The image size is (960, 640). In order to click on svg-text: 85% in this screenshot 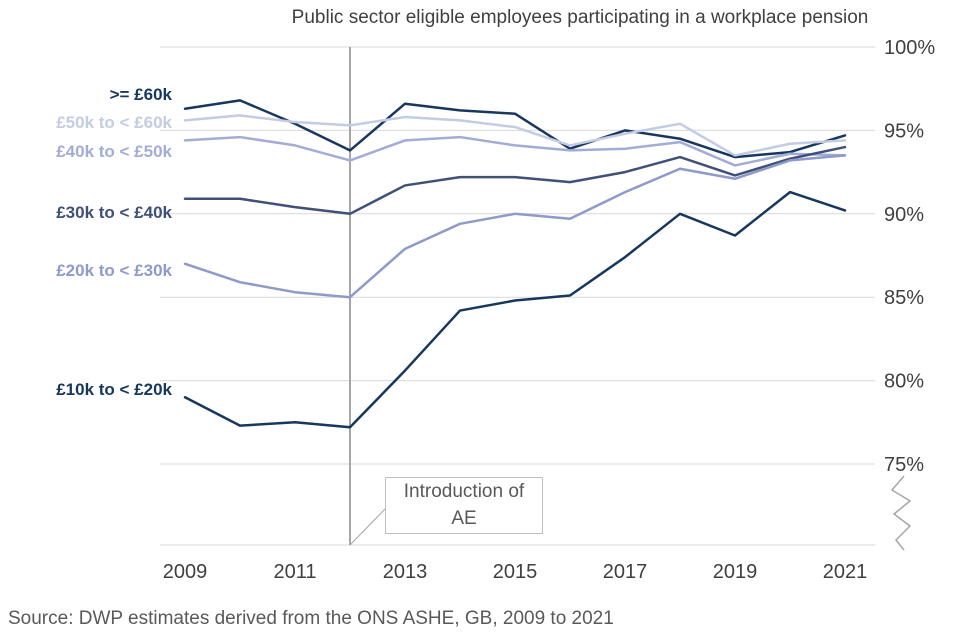, I will do `click(904, 298)`.